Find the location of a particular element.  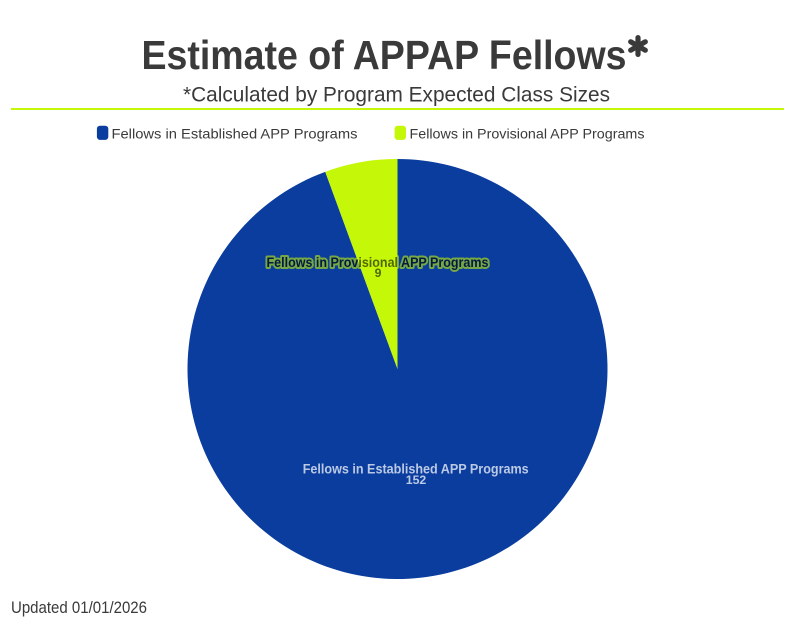

svg-text: Estimate of APPAP Fellows is located at coordinates (384, 55).